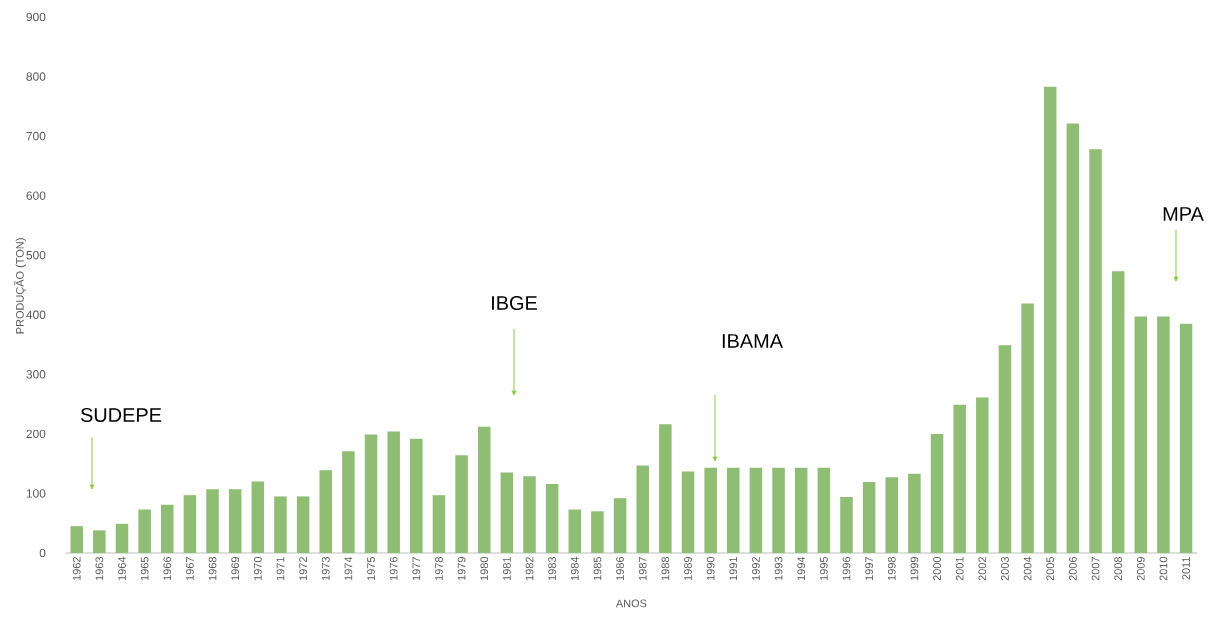  I want to click on x-tick-label: 2011, so click(1186, 568).